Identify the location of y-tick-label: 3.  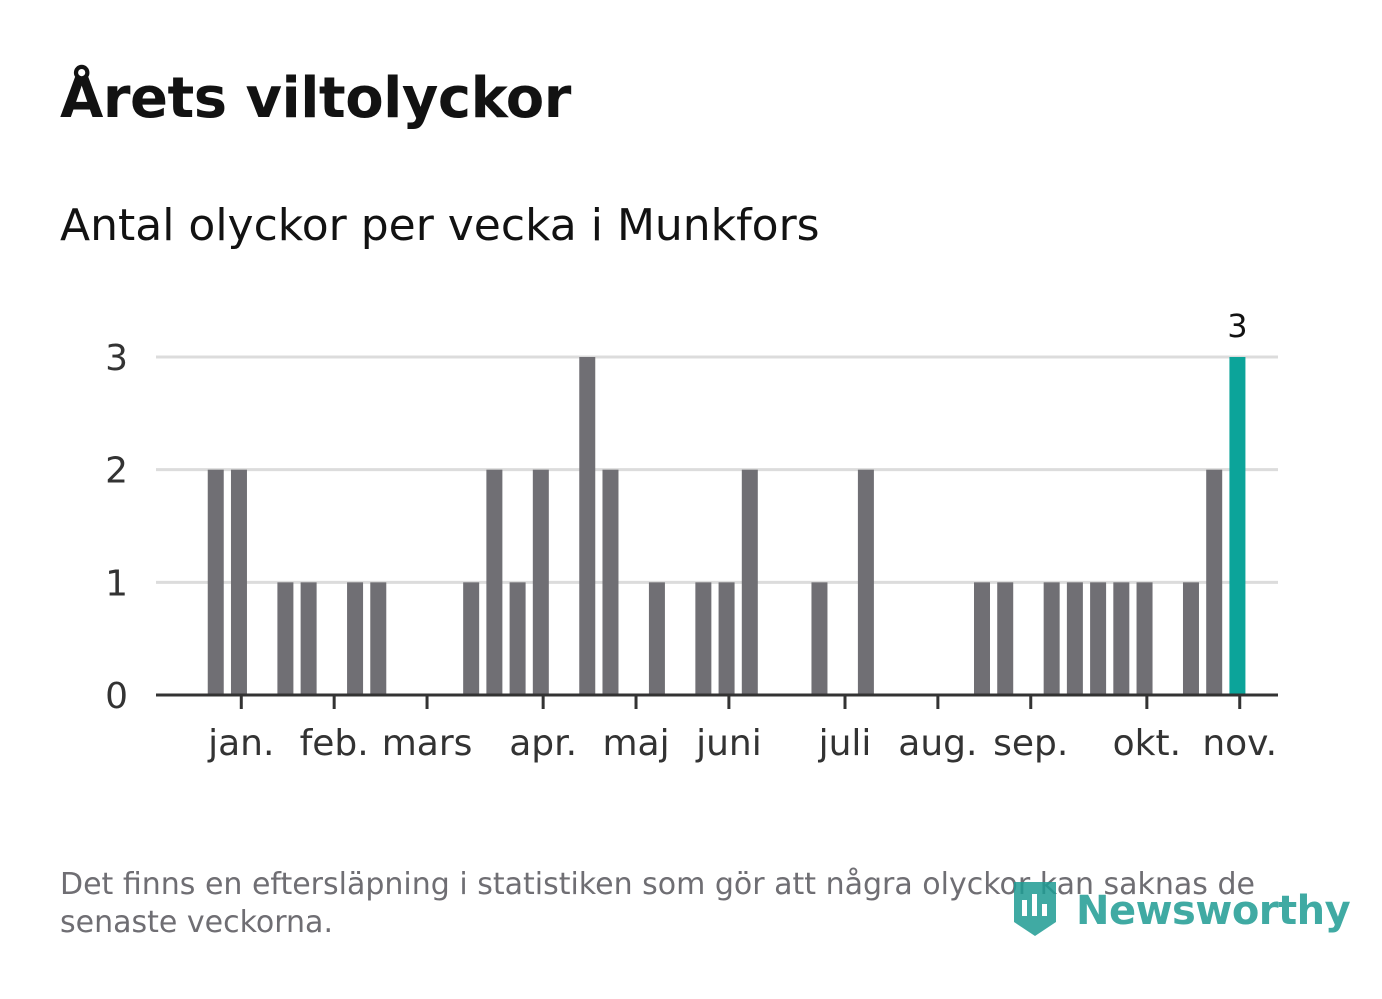
(116, 358).